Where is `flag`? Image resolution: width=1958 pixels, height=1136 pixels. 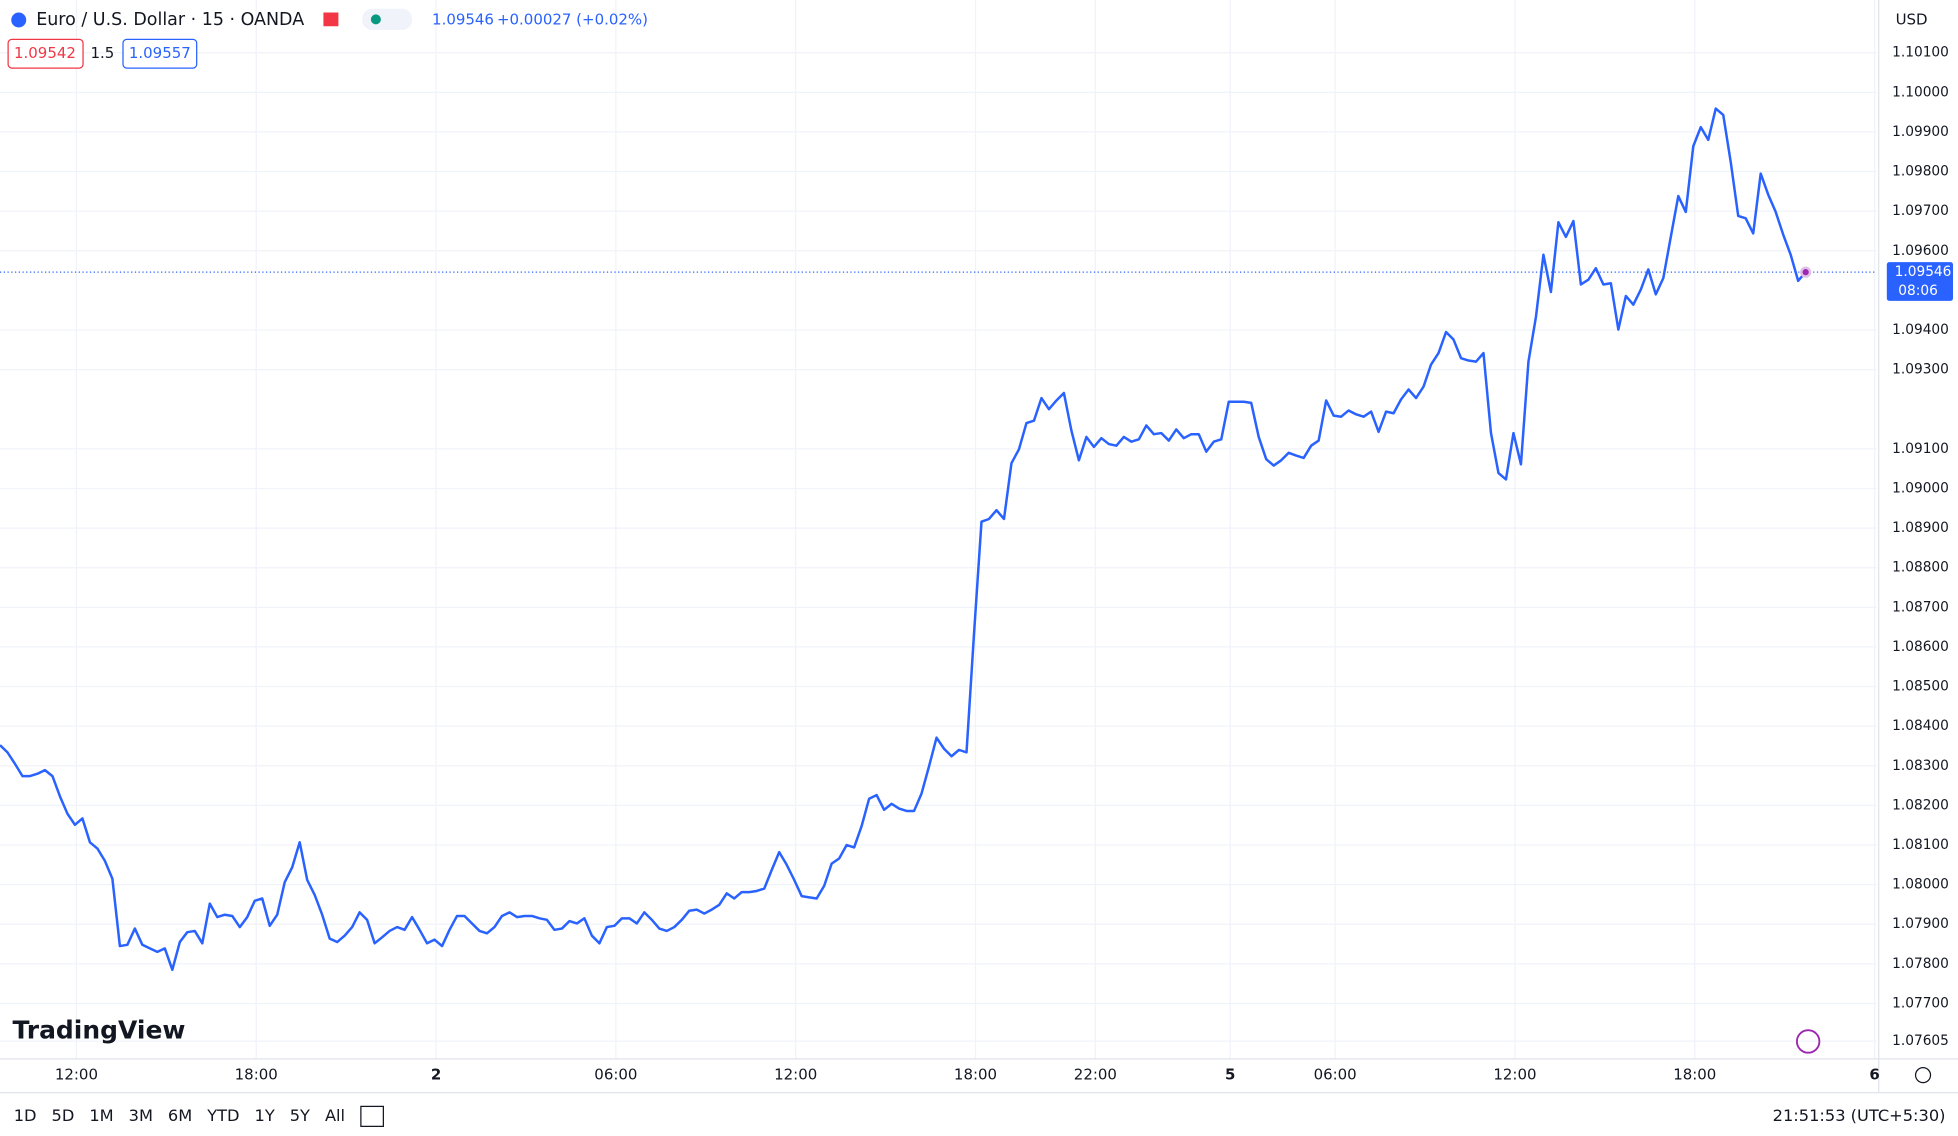
flag is located at coordinates (331, 19).